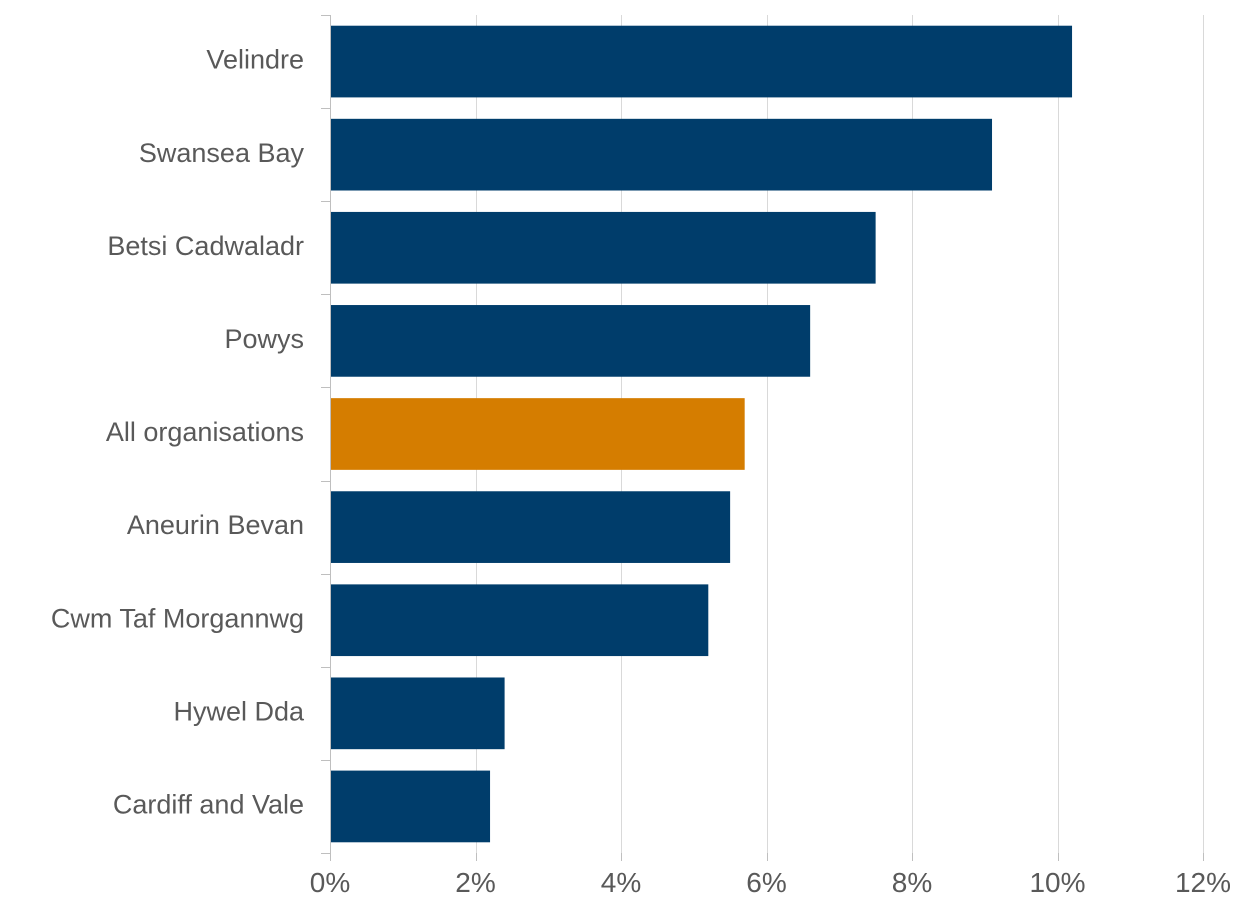 The image size is (1234, 904). What do you see at coordinates (1203, 882) in the screenshot?
I see `x-tick-label: 12%` at bounding box center [1203, 882].